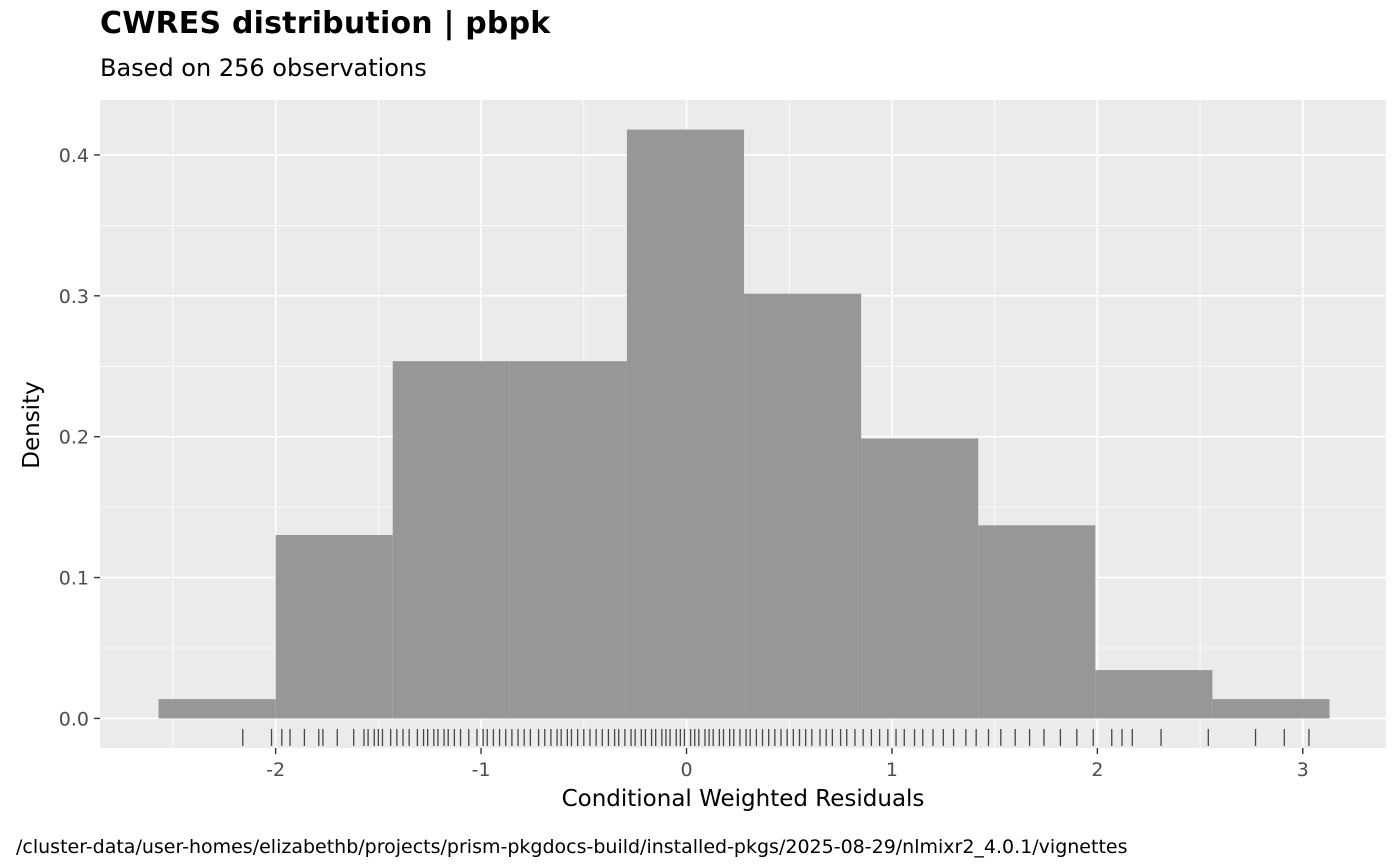 This screenshot has width=1400, height=865. I want to click on x-axis-title: Conditional Weighted Residuals, so click(743, 799).